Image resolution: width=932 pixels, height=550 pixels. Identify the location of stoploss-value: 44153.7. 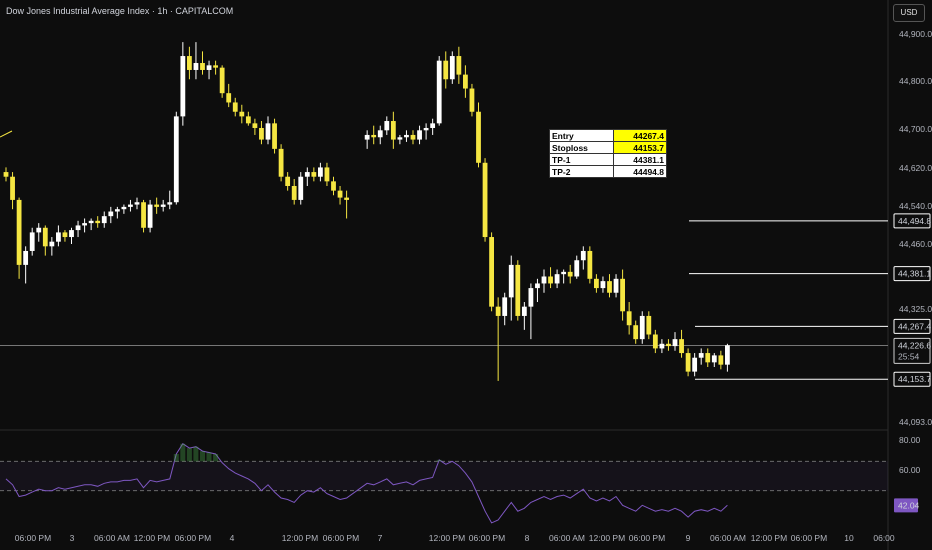
(640, 147).